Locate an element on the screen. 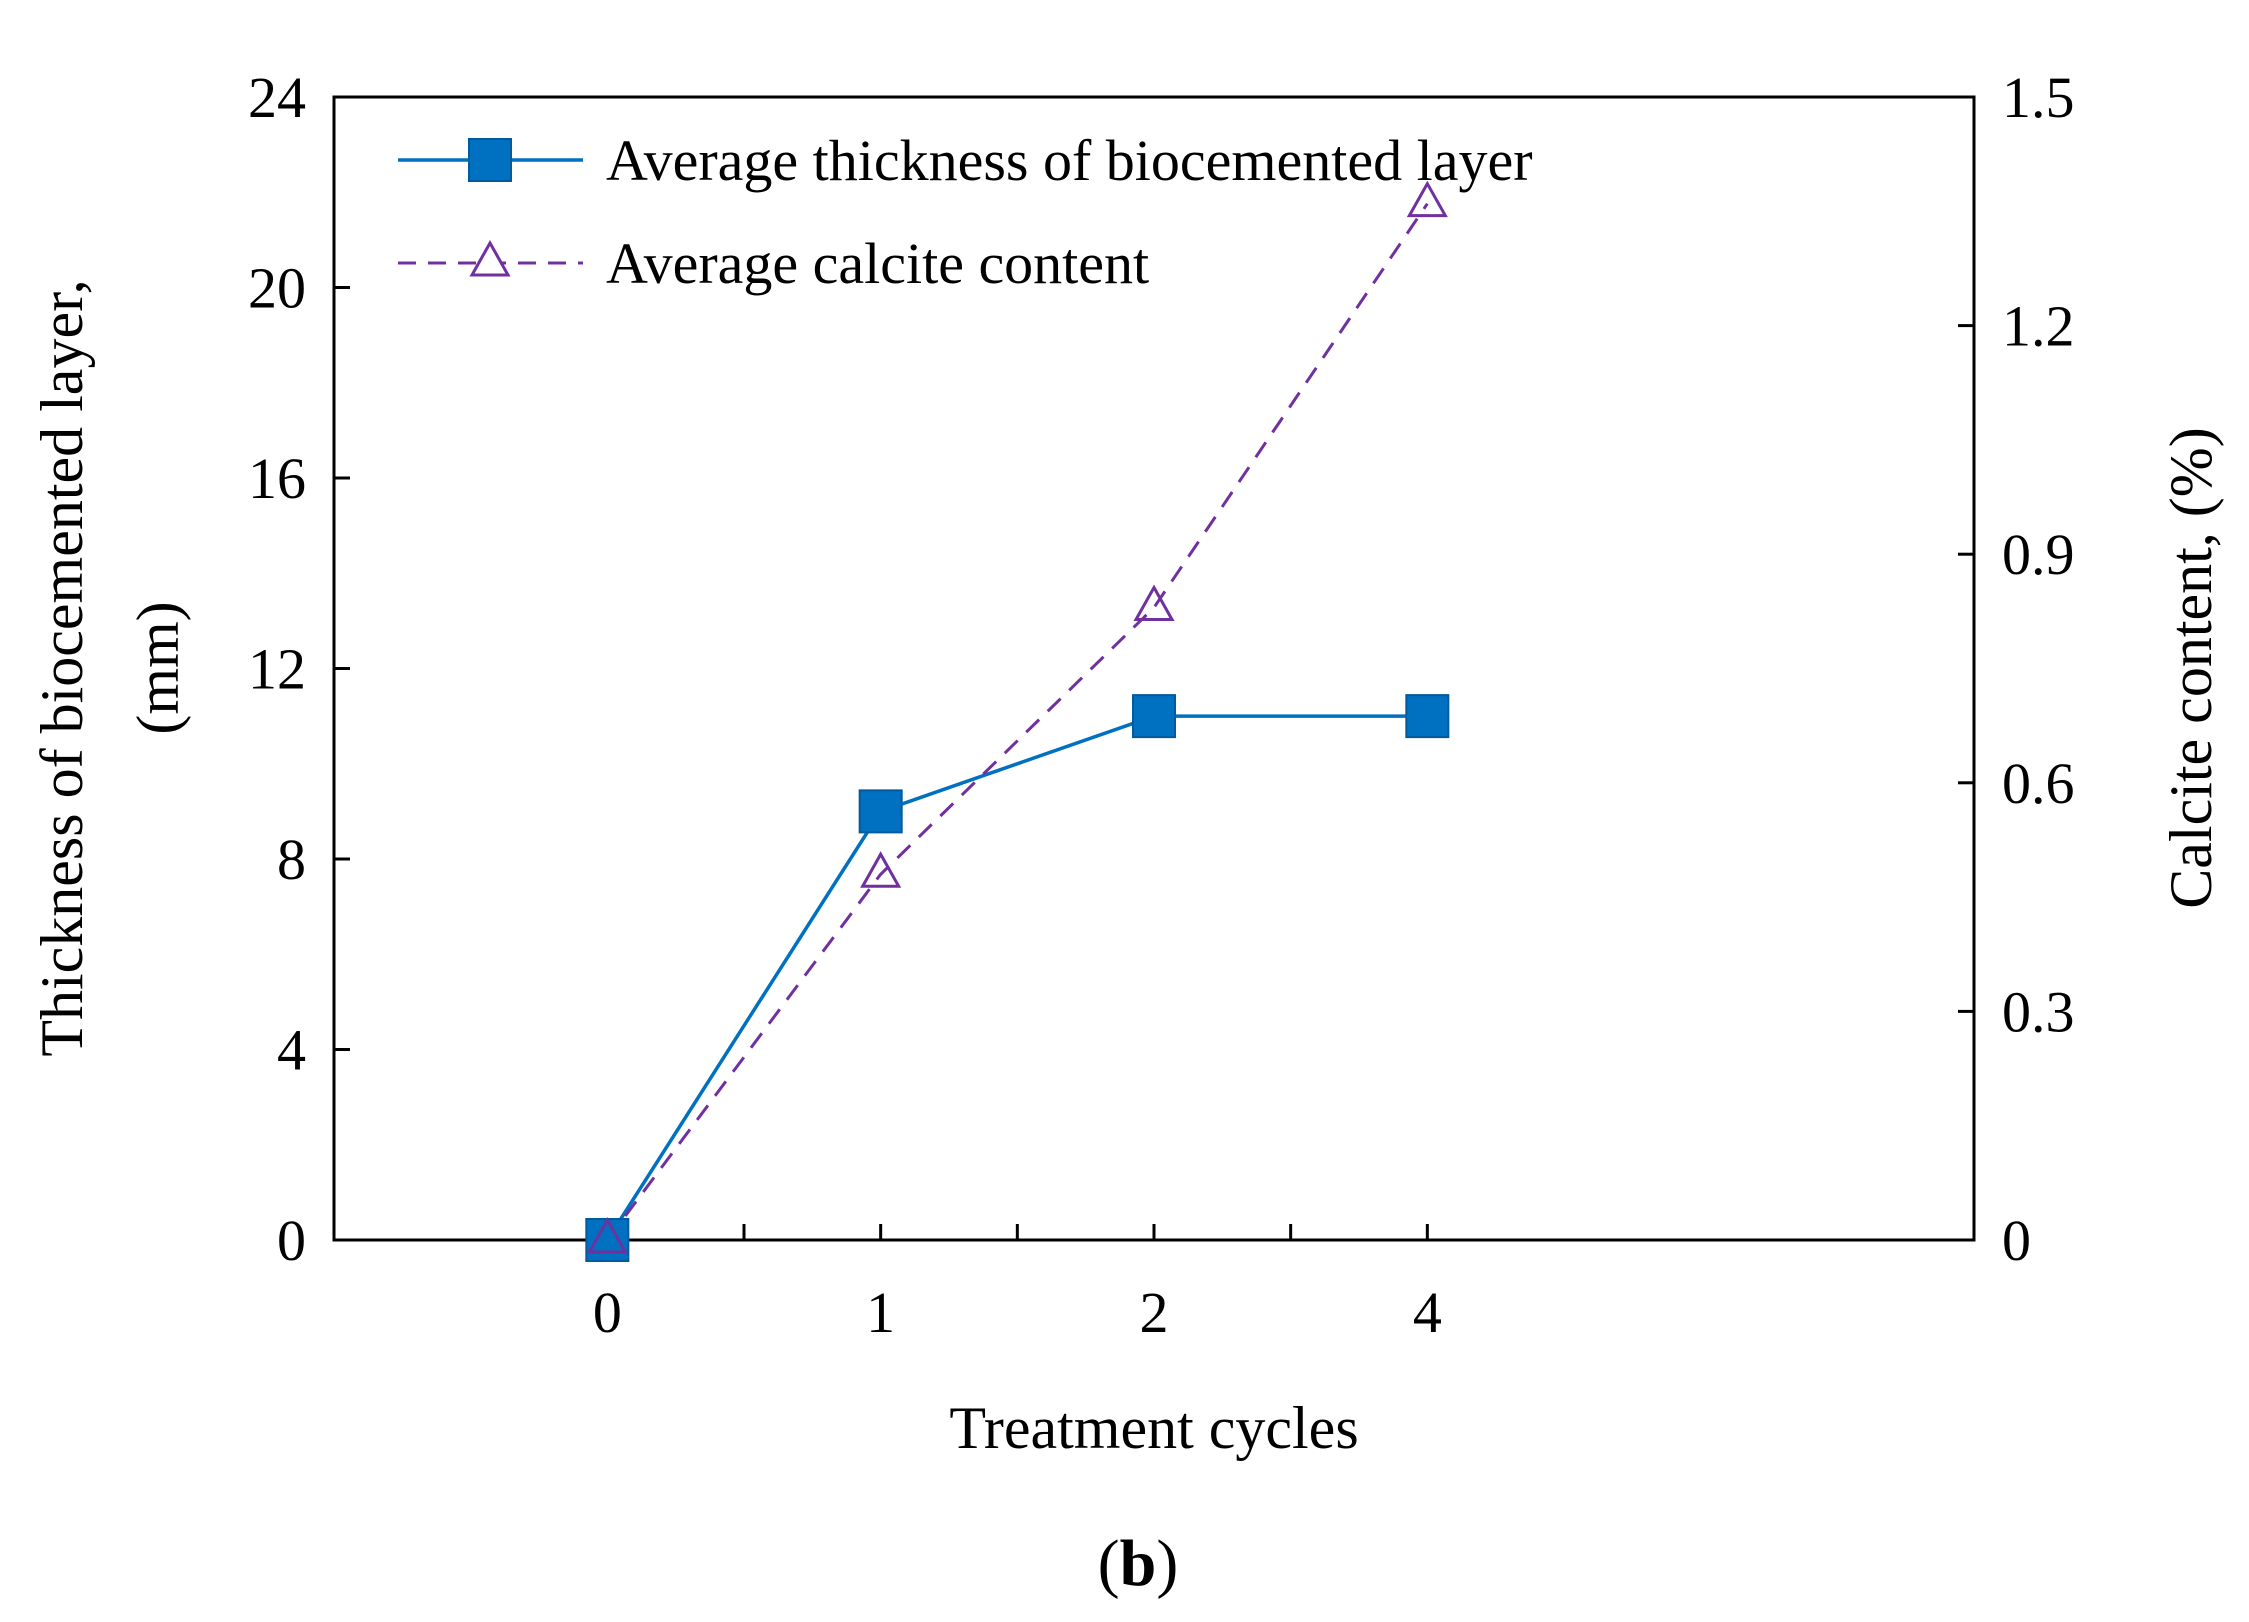 Image resolution: width=2249 pixels, height=1622 pixels. right-tick-label: 0.3 is located at coordinates (2038, 1011).